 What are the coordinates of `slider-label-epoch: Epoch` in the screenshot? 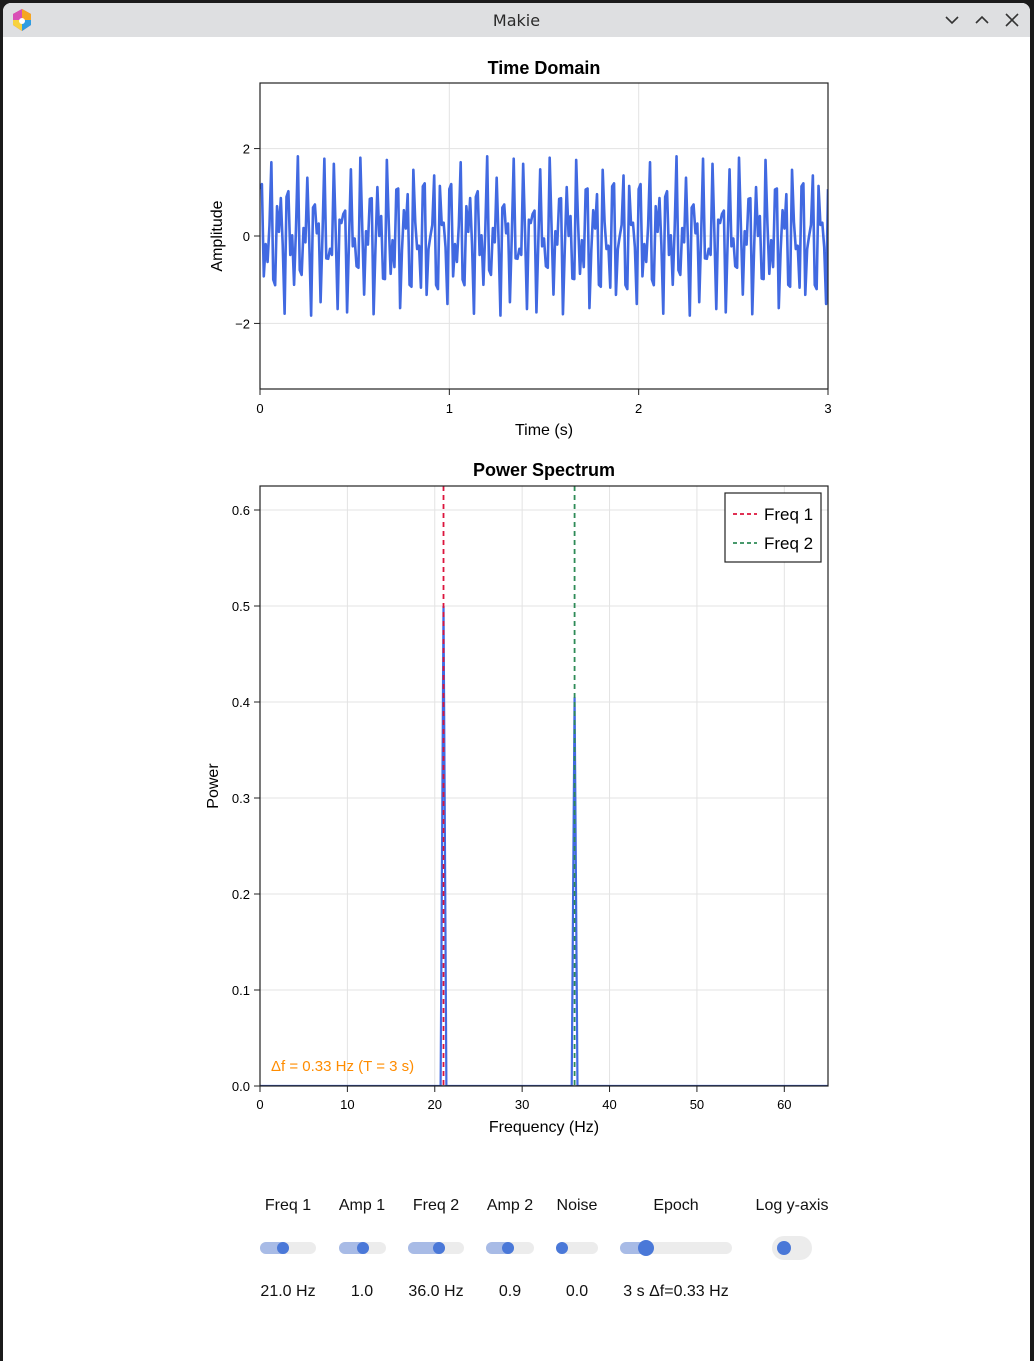 It's located at (676, 1205).